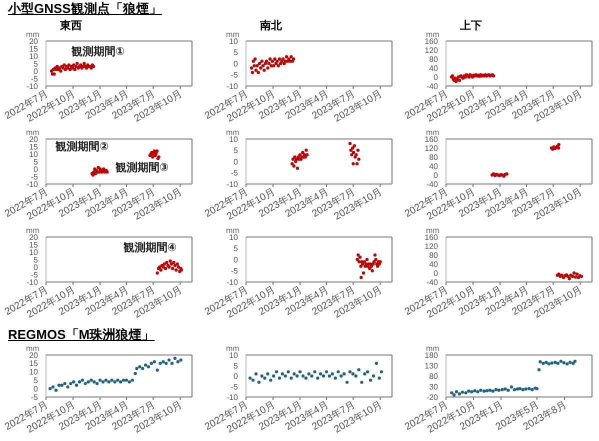 The image size is (599, 441). I want to click on y-tick-label: 30, so click(434, 387).